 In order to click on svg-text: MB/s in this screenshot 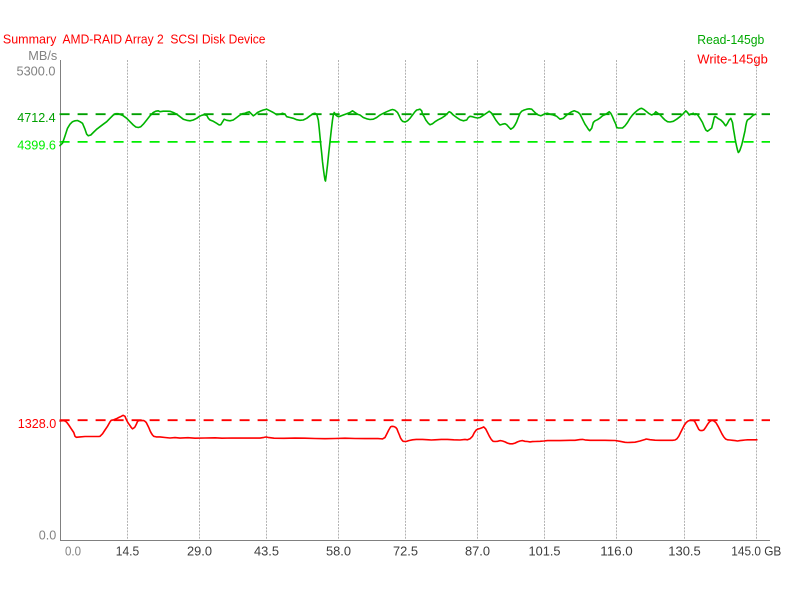, I will do `click(42, 55)`.